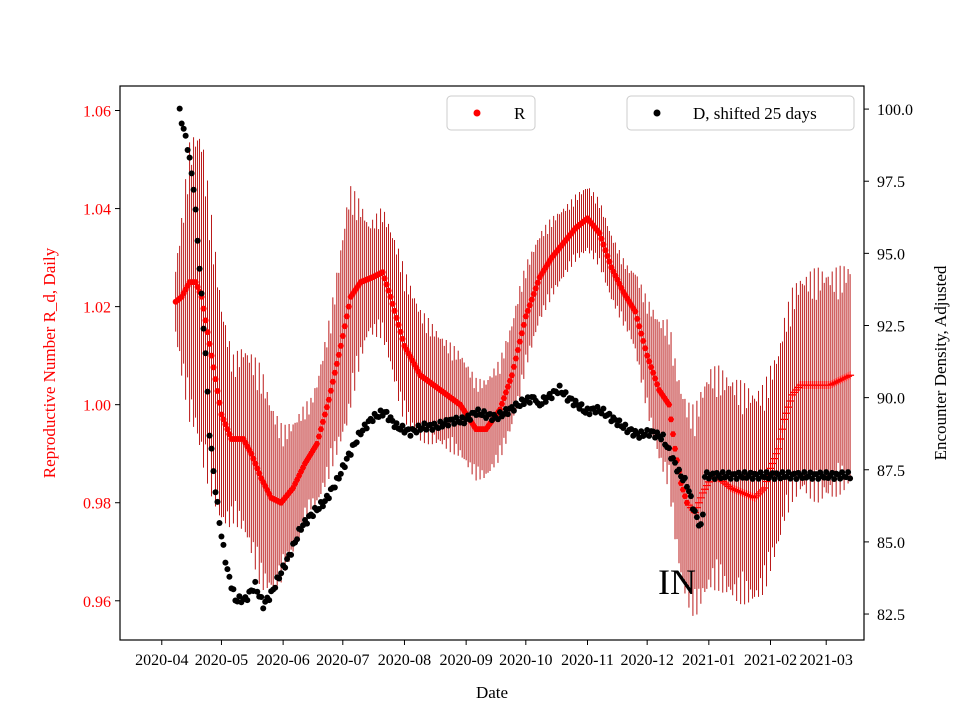 The image size is (960, 725). I want to click on right-tick-label: 95.0, so click(891, 254).